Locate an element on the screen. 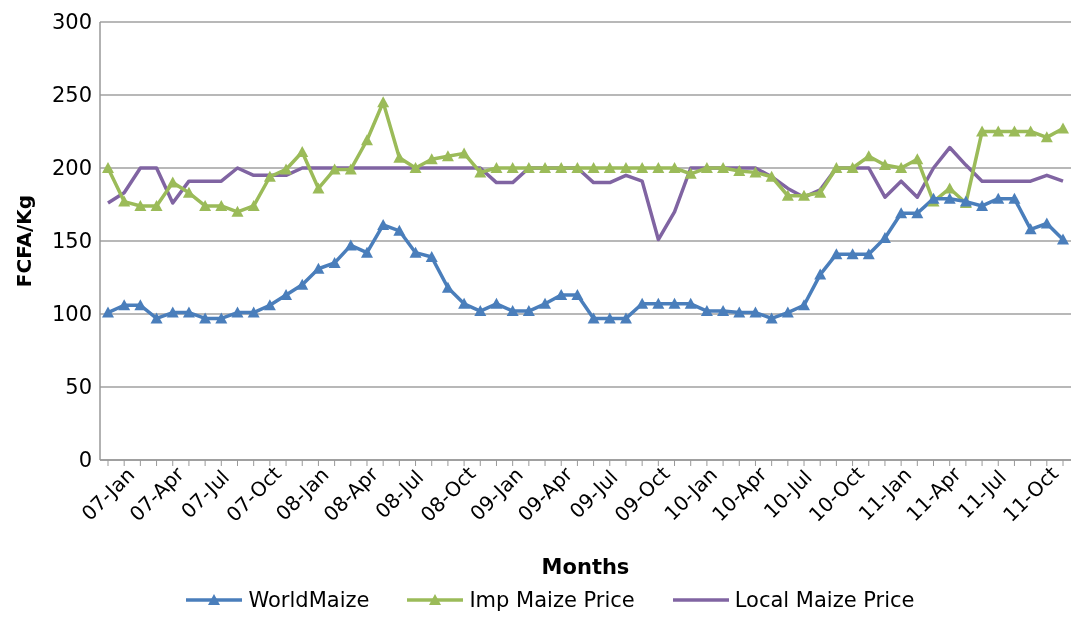  y-tick-label: 200 is located at coordinates (71, 168).